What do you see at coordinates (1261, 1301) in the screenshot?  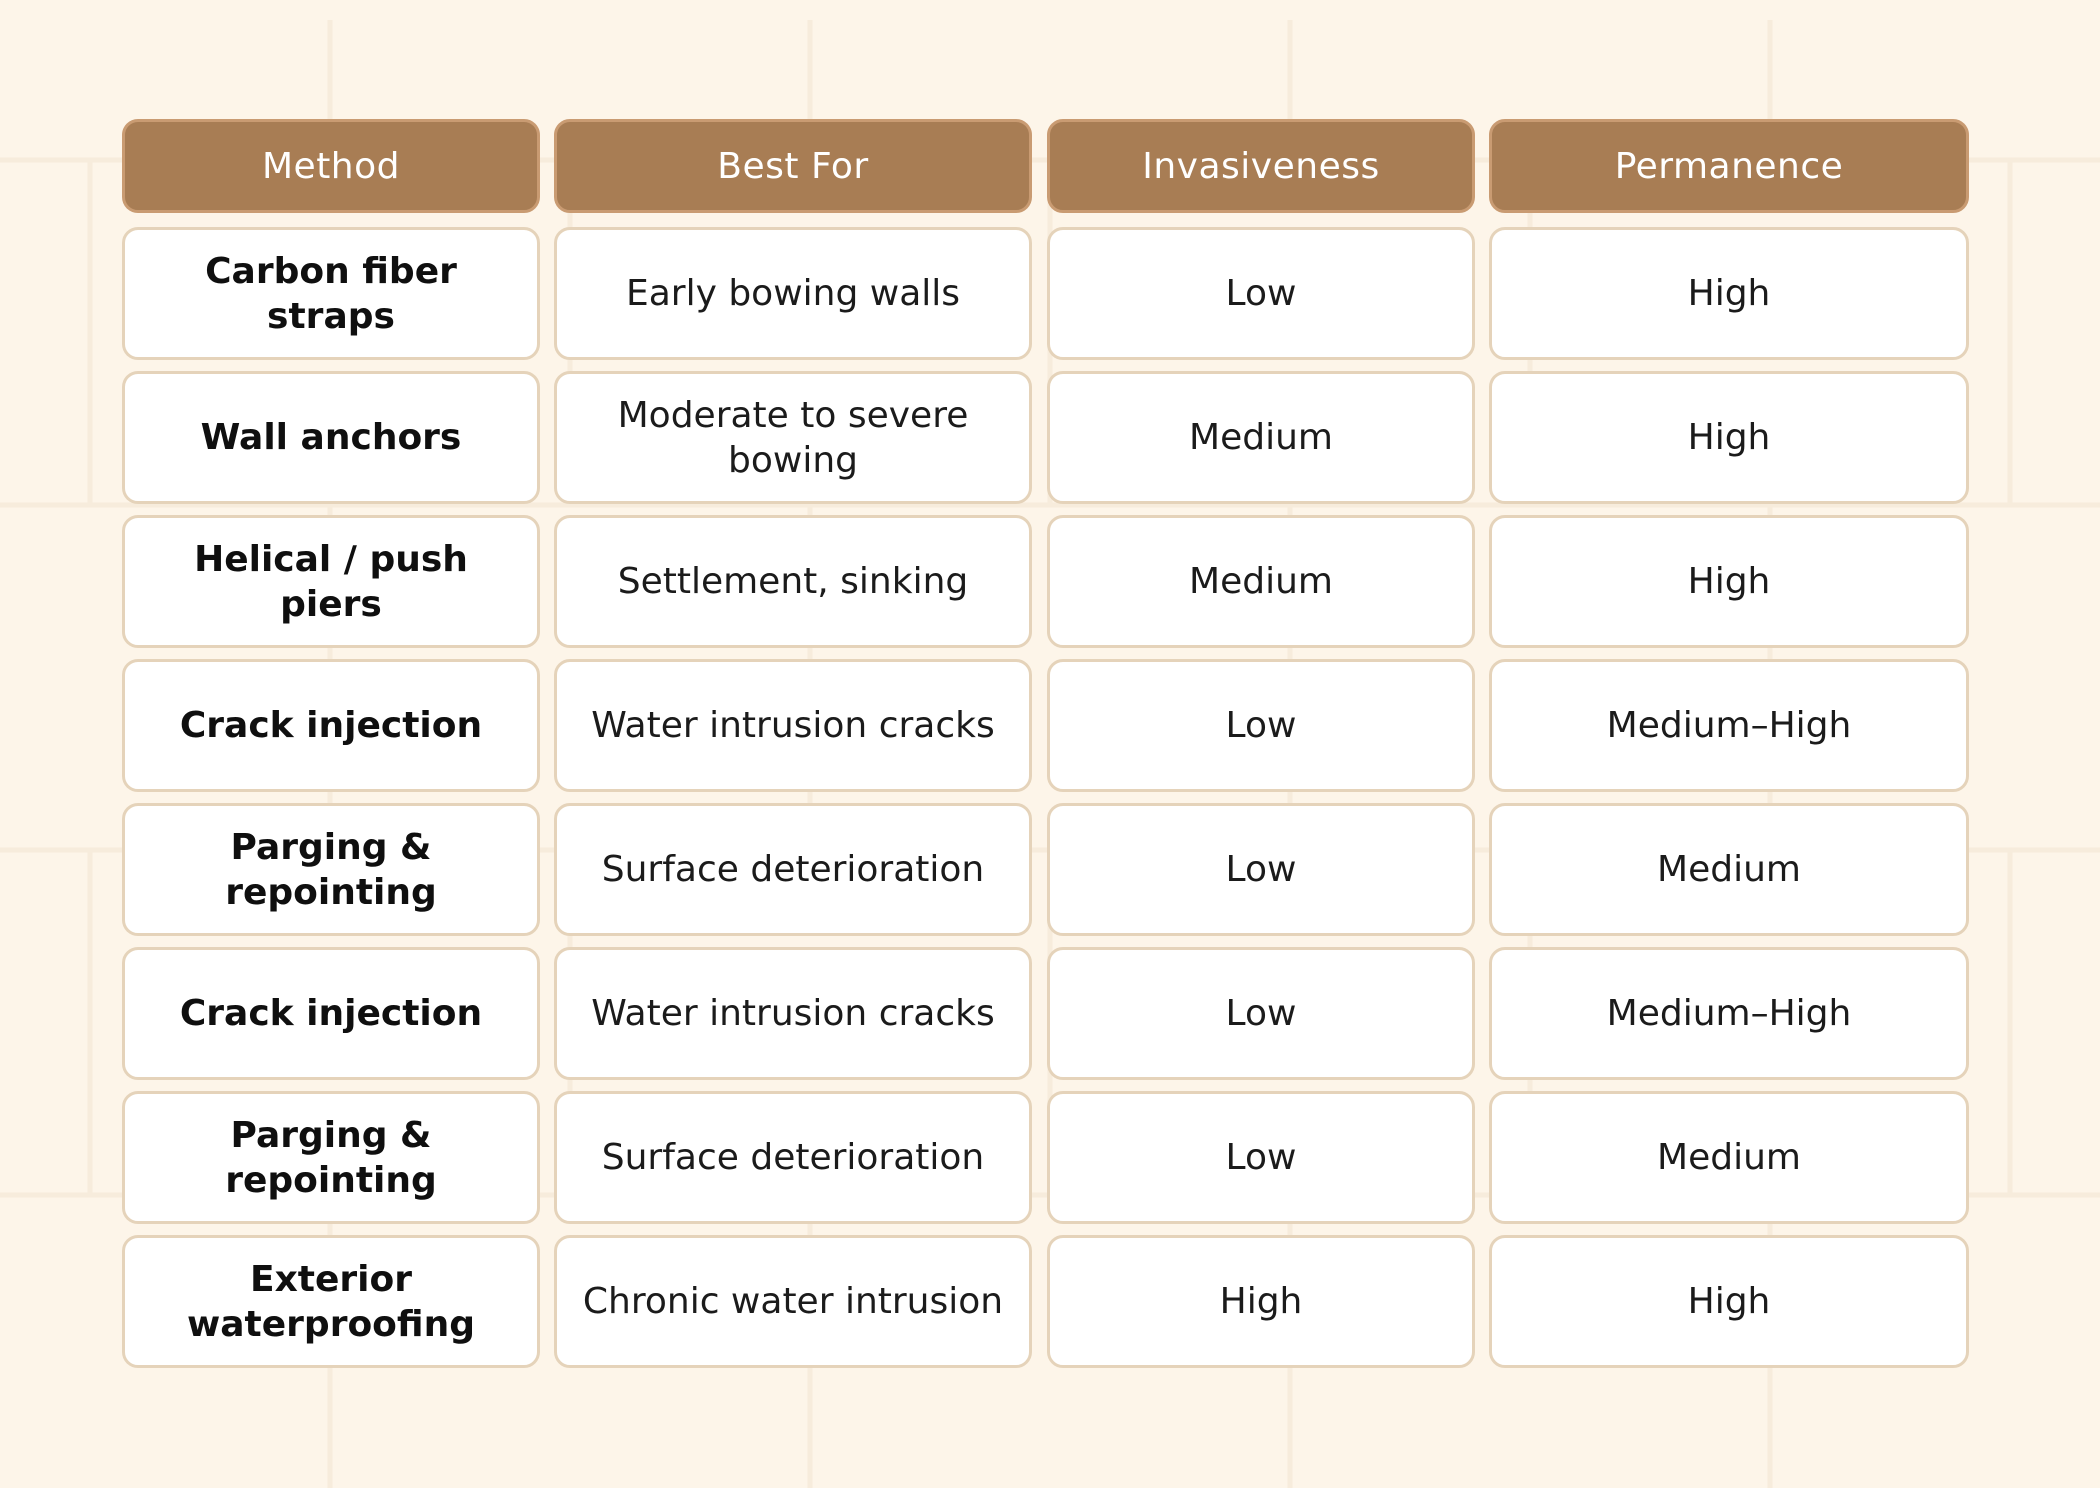 I see `invasiveness-cell: High` at bounding box center [1261, 1301].